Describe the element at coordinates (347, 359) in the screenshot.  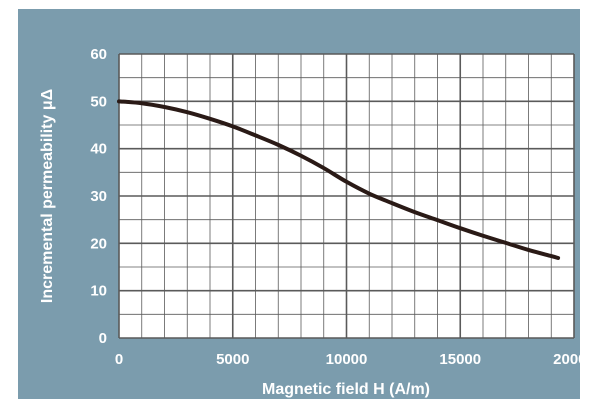
I see `x-tick-label: 10000` at that location.